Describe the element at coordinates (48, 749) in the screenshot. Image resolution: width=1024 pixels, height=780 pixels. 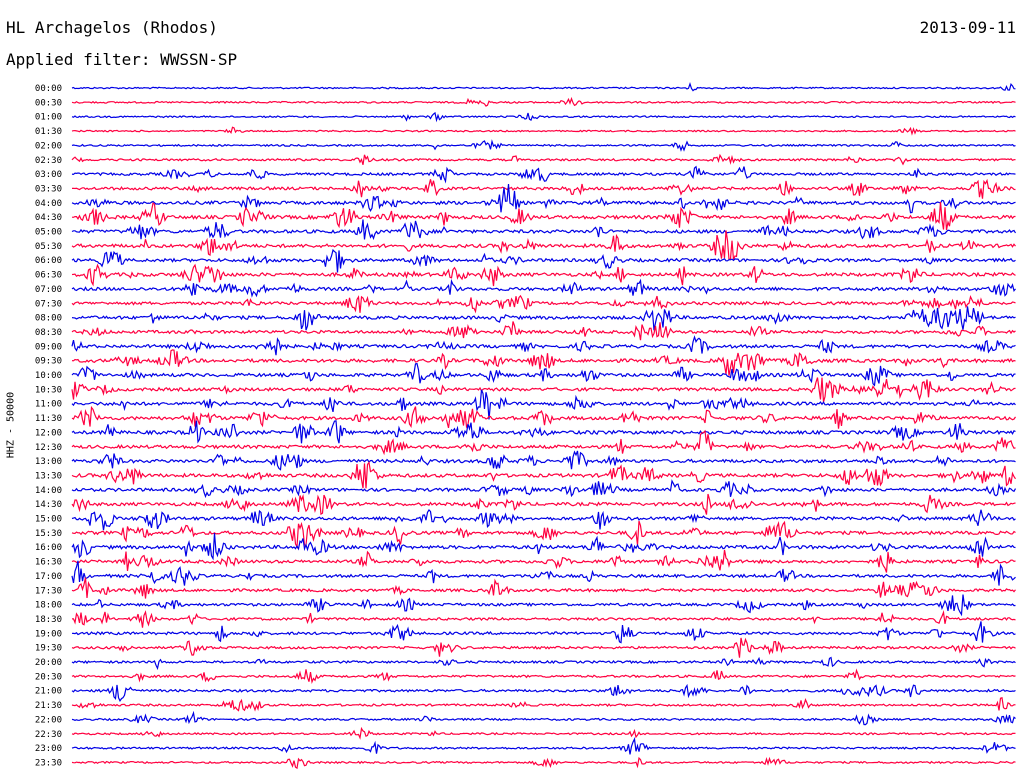
I see `row-label: 23:00` at that location.